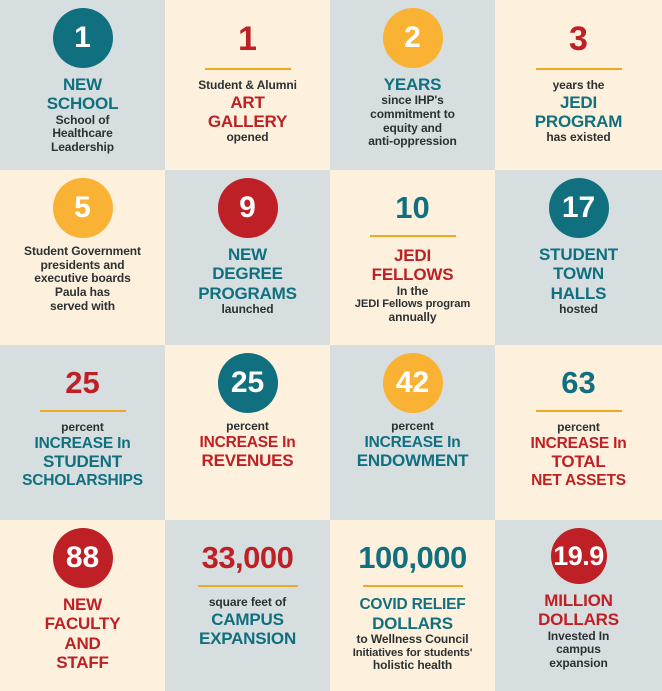 The image size is (662, 691). What do you see at coordinates (412, 639) in the screenshot?
I see `caption-line: to Wellness Council` at bounding box center [412, 639].